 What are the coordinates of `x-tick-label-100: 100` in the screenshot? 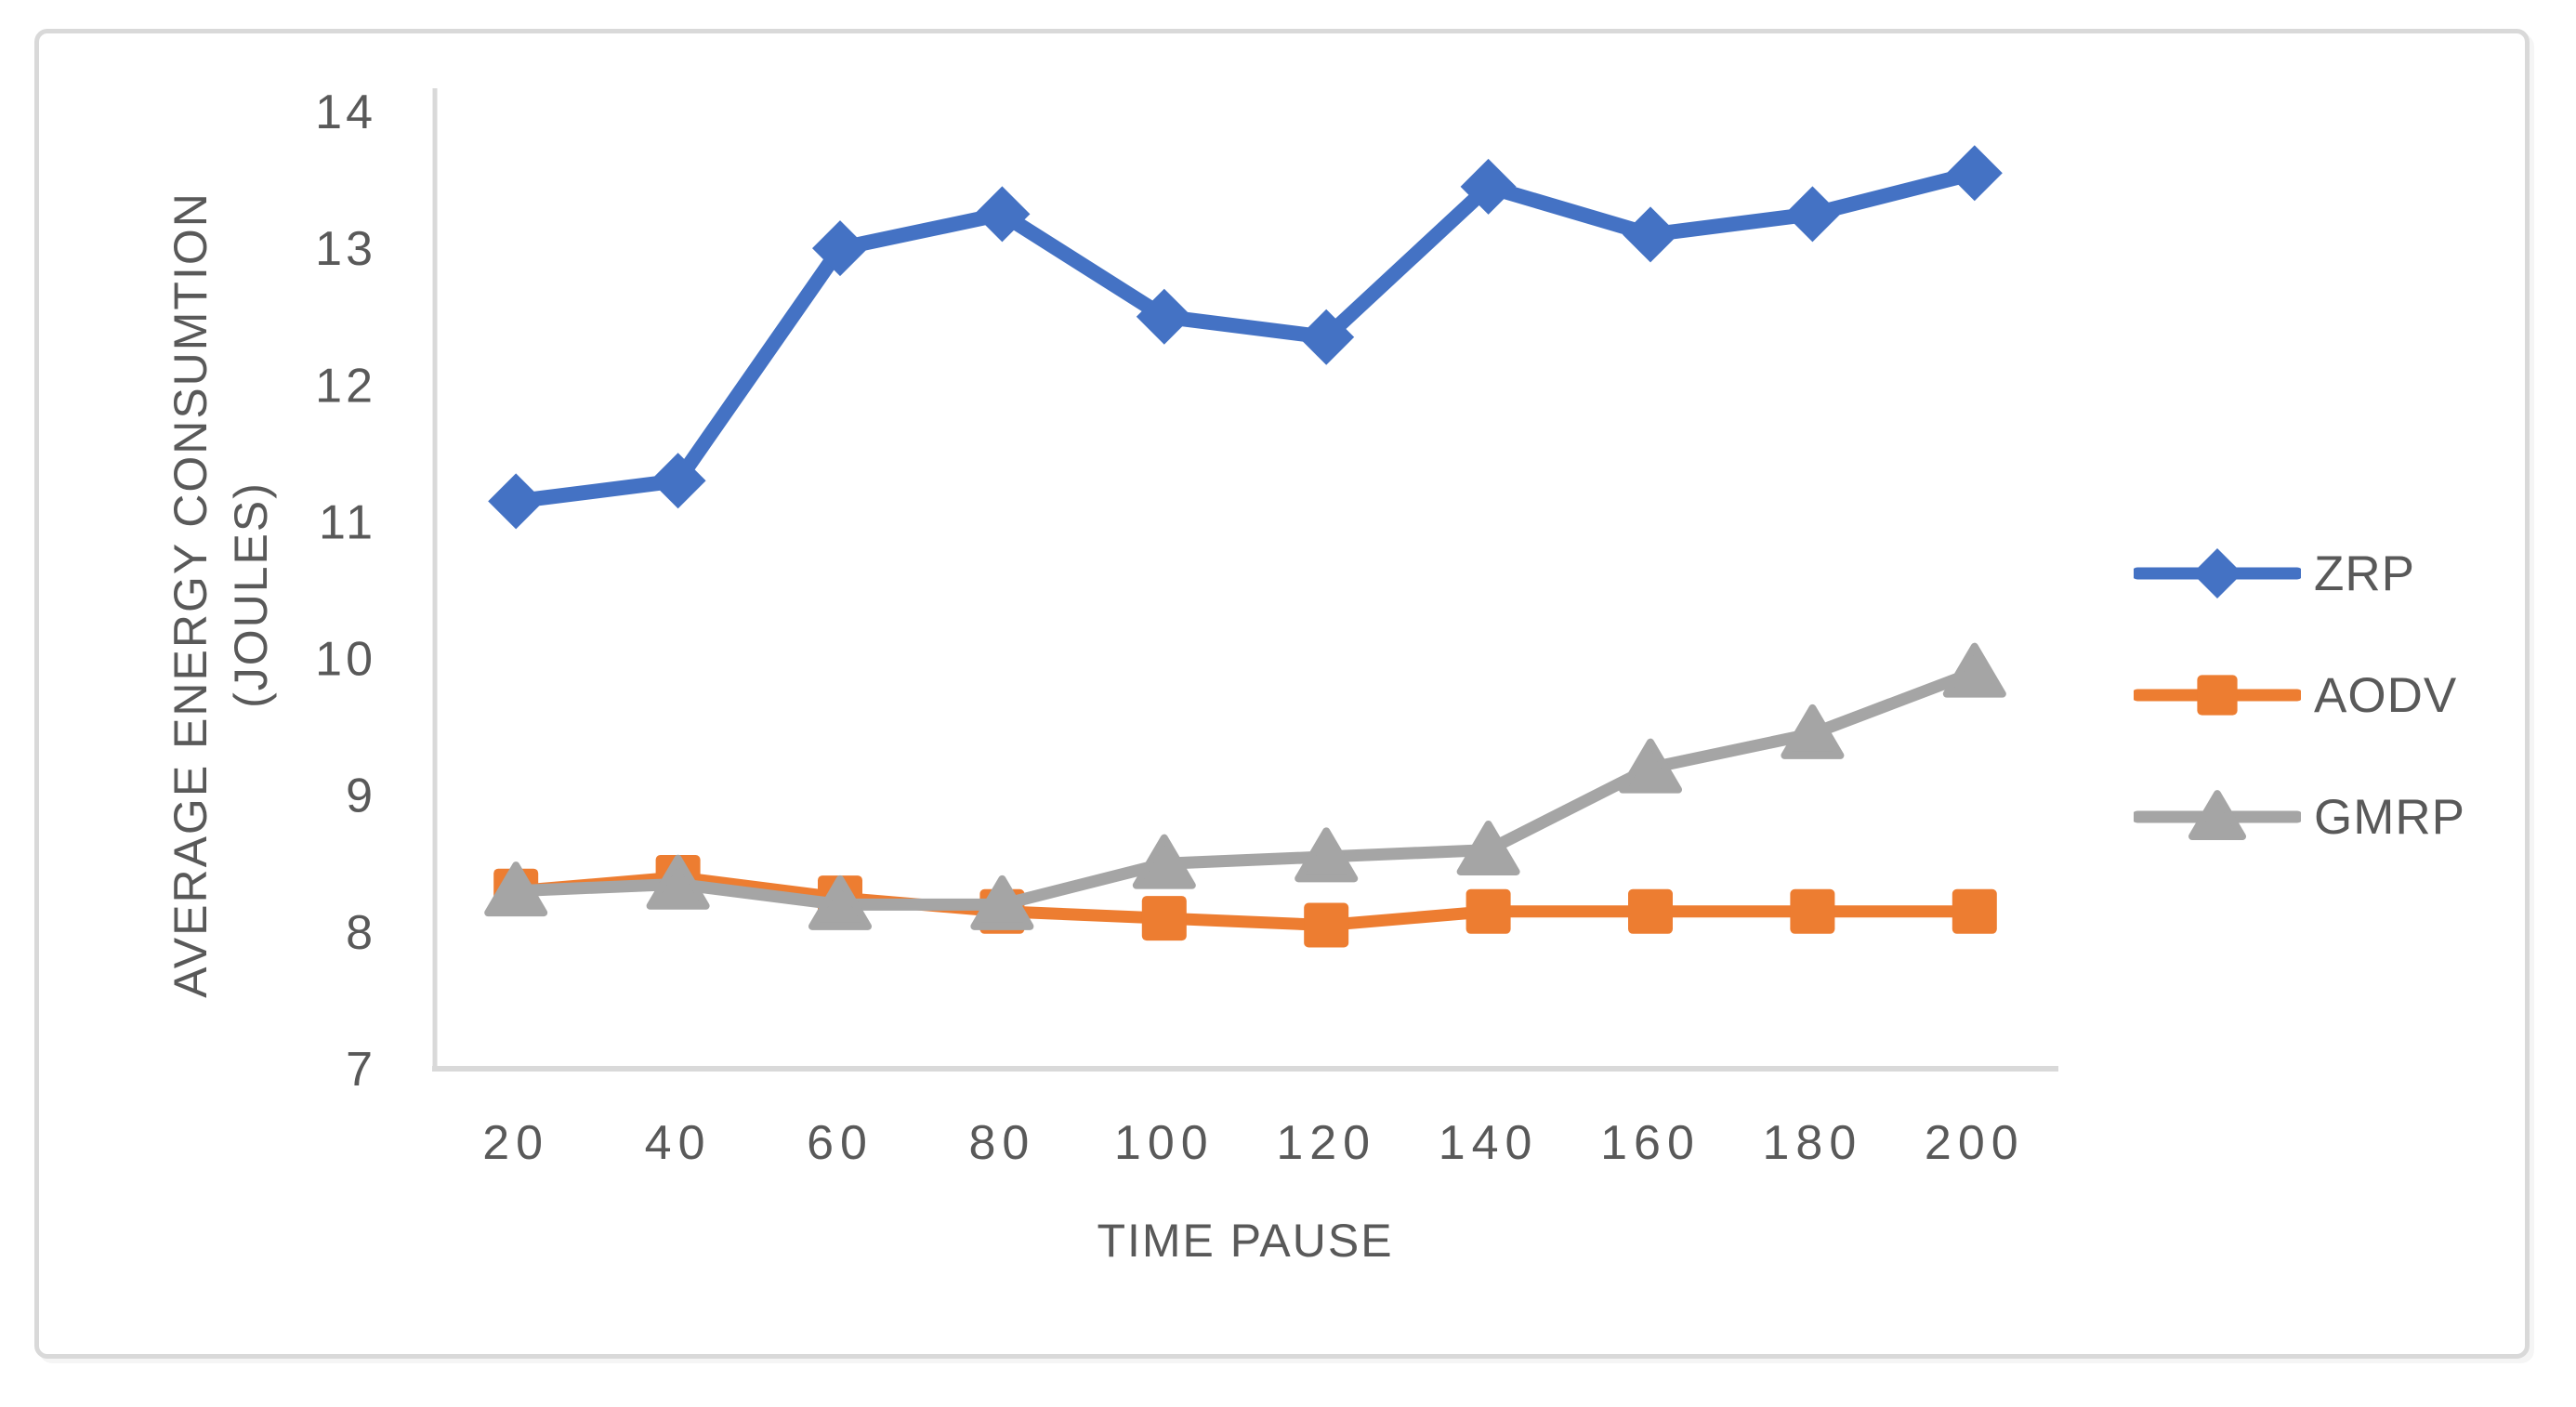 It's located at (1164, 1143).